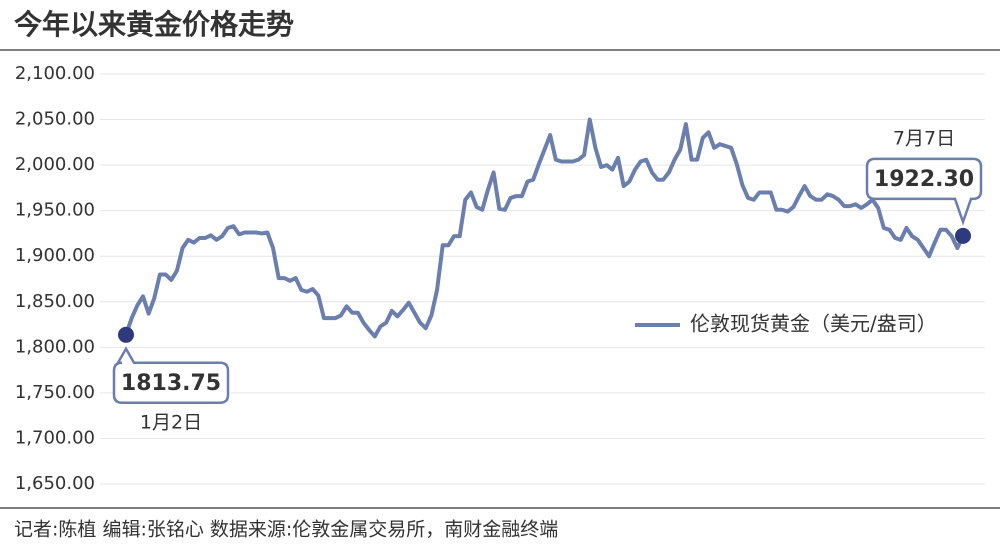 This screenshot has height=557, width=1000. What do you see at coordinates (55, 483) in the screenshot?
I see `y-tick-label: 1,650.00` at bounding box center [55, 483].